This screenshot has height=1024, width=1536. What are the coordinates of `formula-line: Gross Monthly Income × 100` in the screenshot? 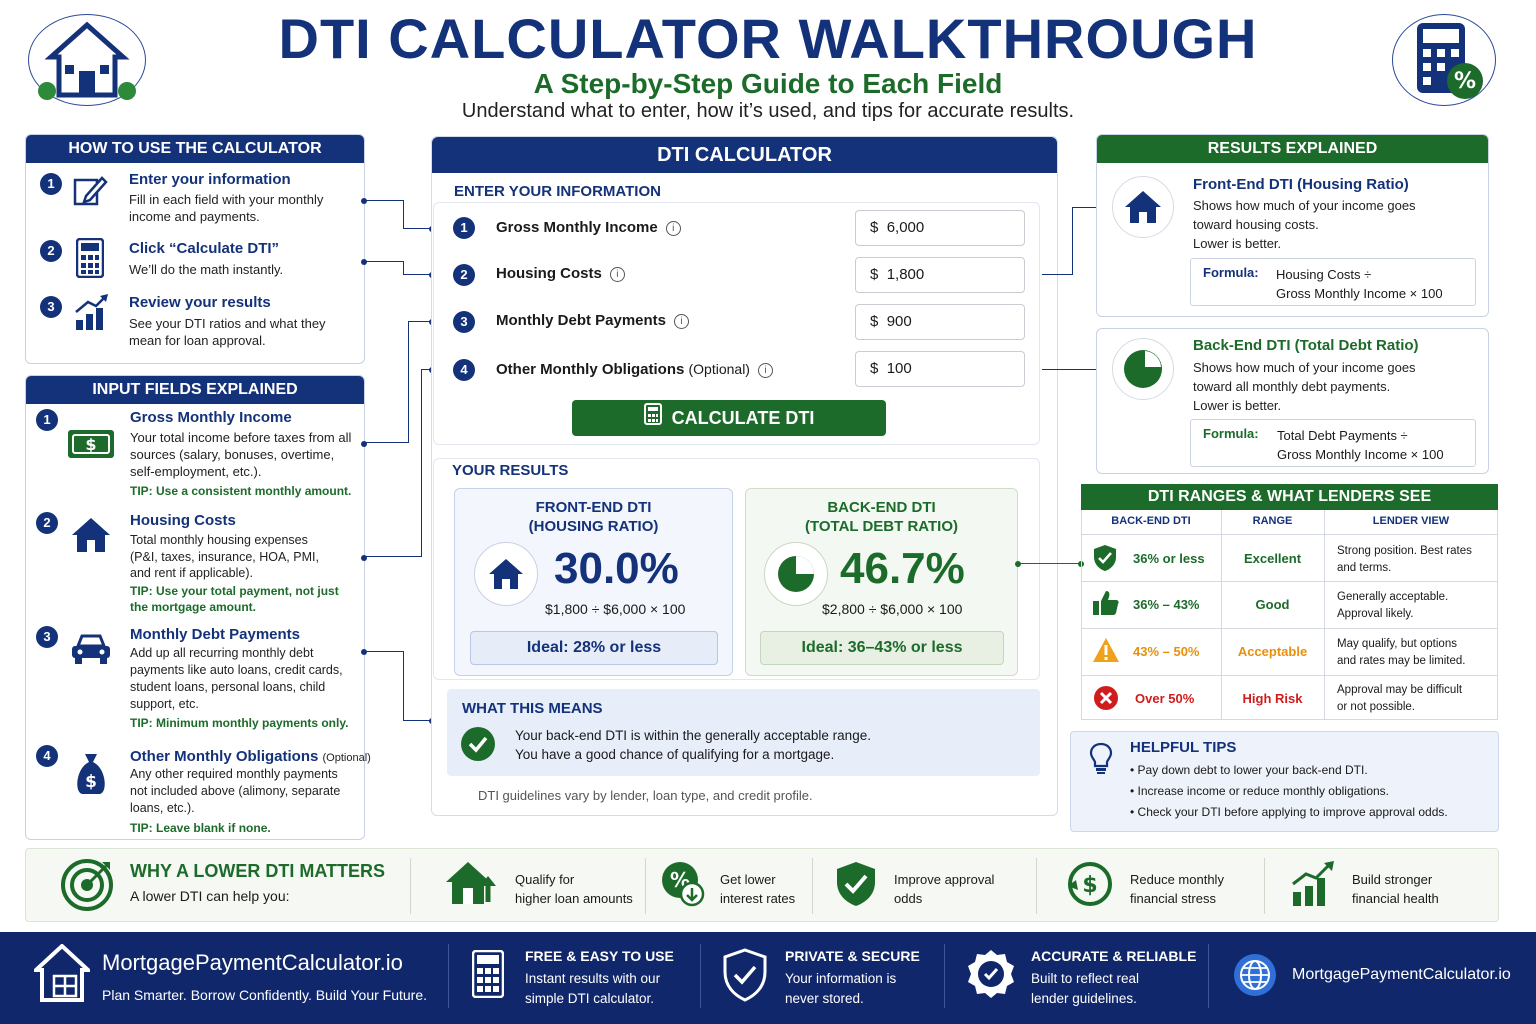 It's located at (1359, 293).